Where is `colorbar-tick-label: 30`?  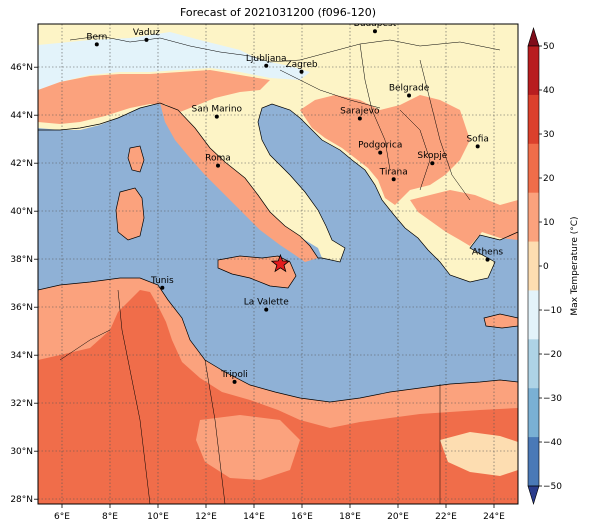 colorbar-tick-label: 30 is located at coordinates (549, 135).